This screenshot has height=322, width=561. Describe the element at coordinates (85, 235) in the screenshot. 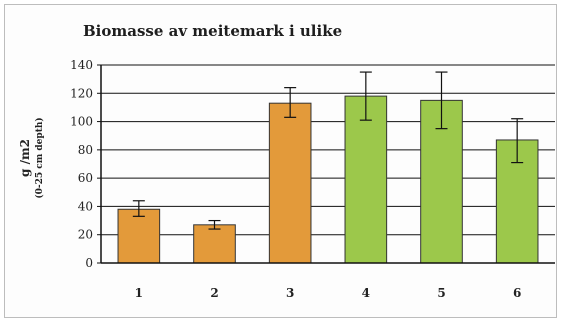

I see `y-tick-label: 20` at that location.